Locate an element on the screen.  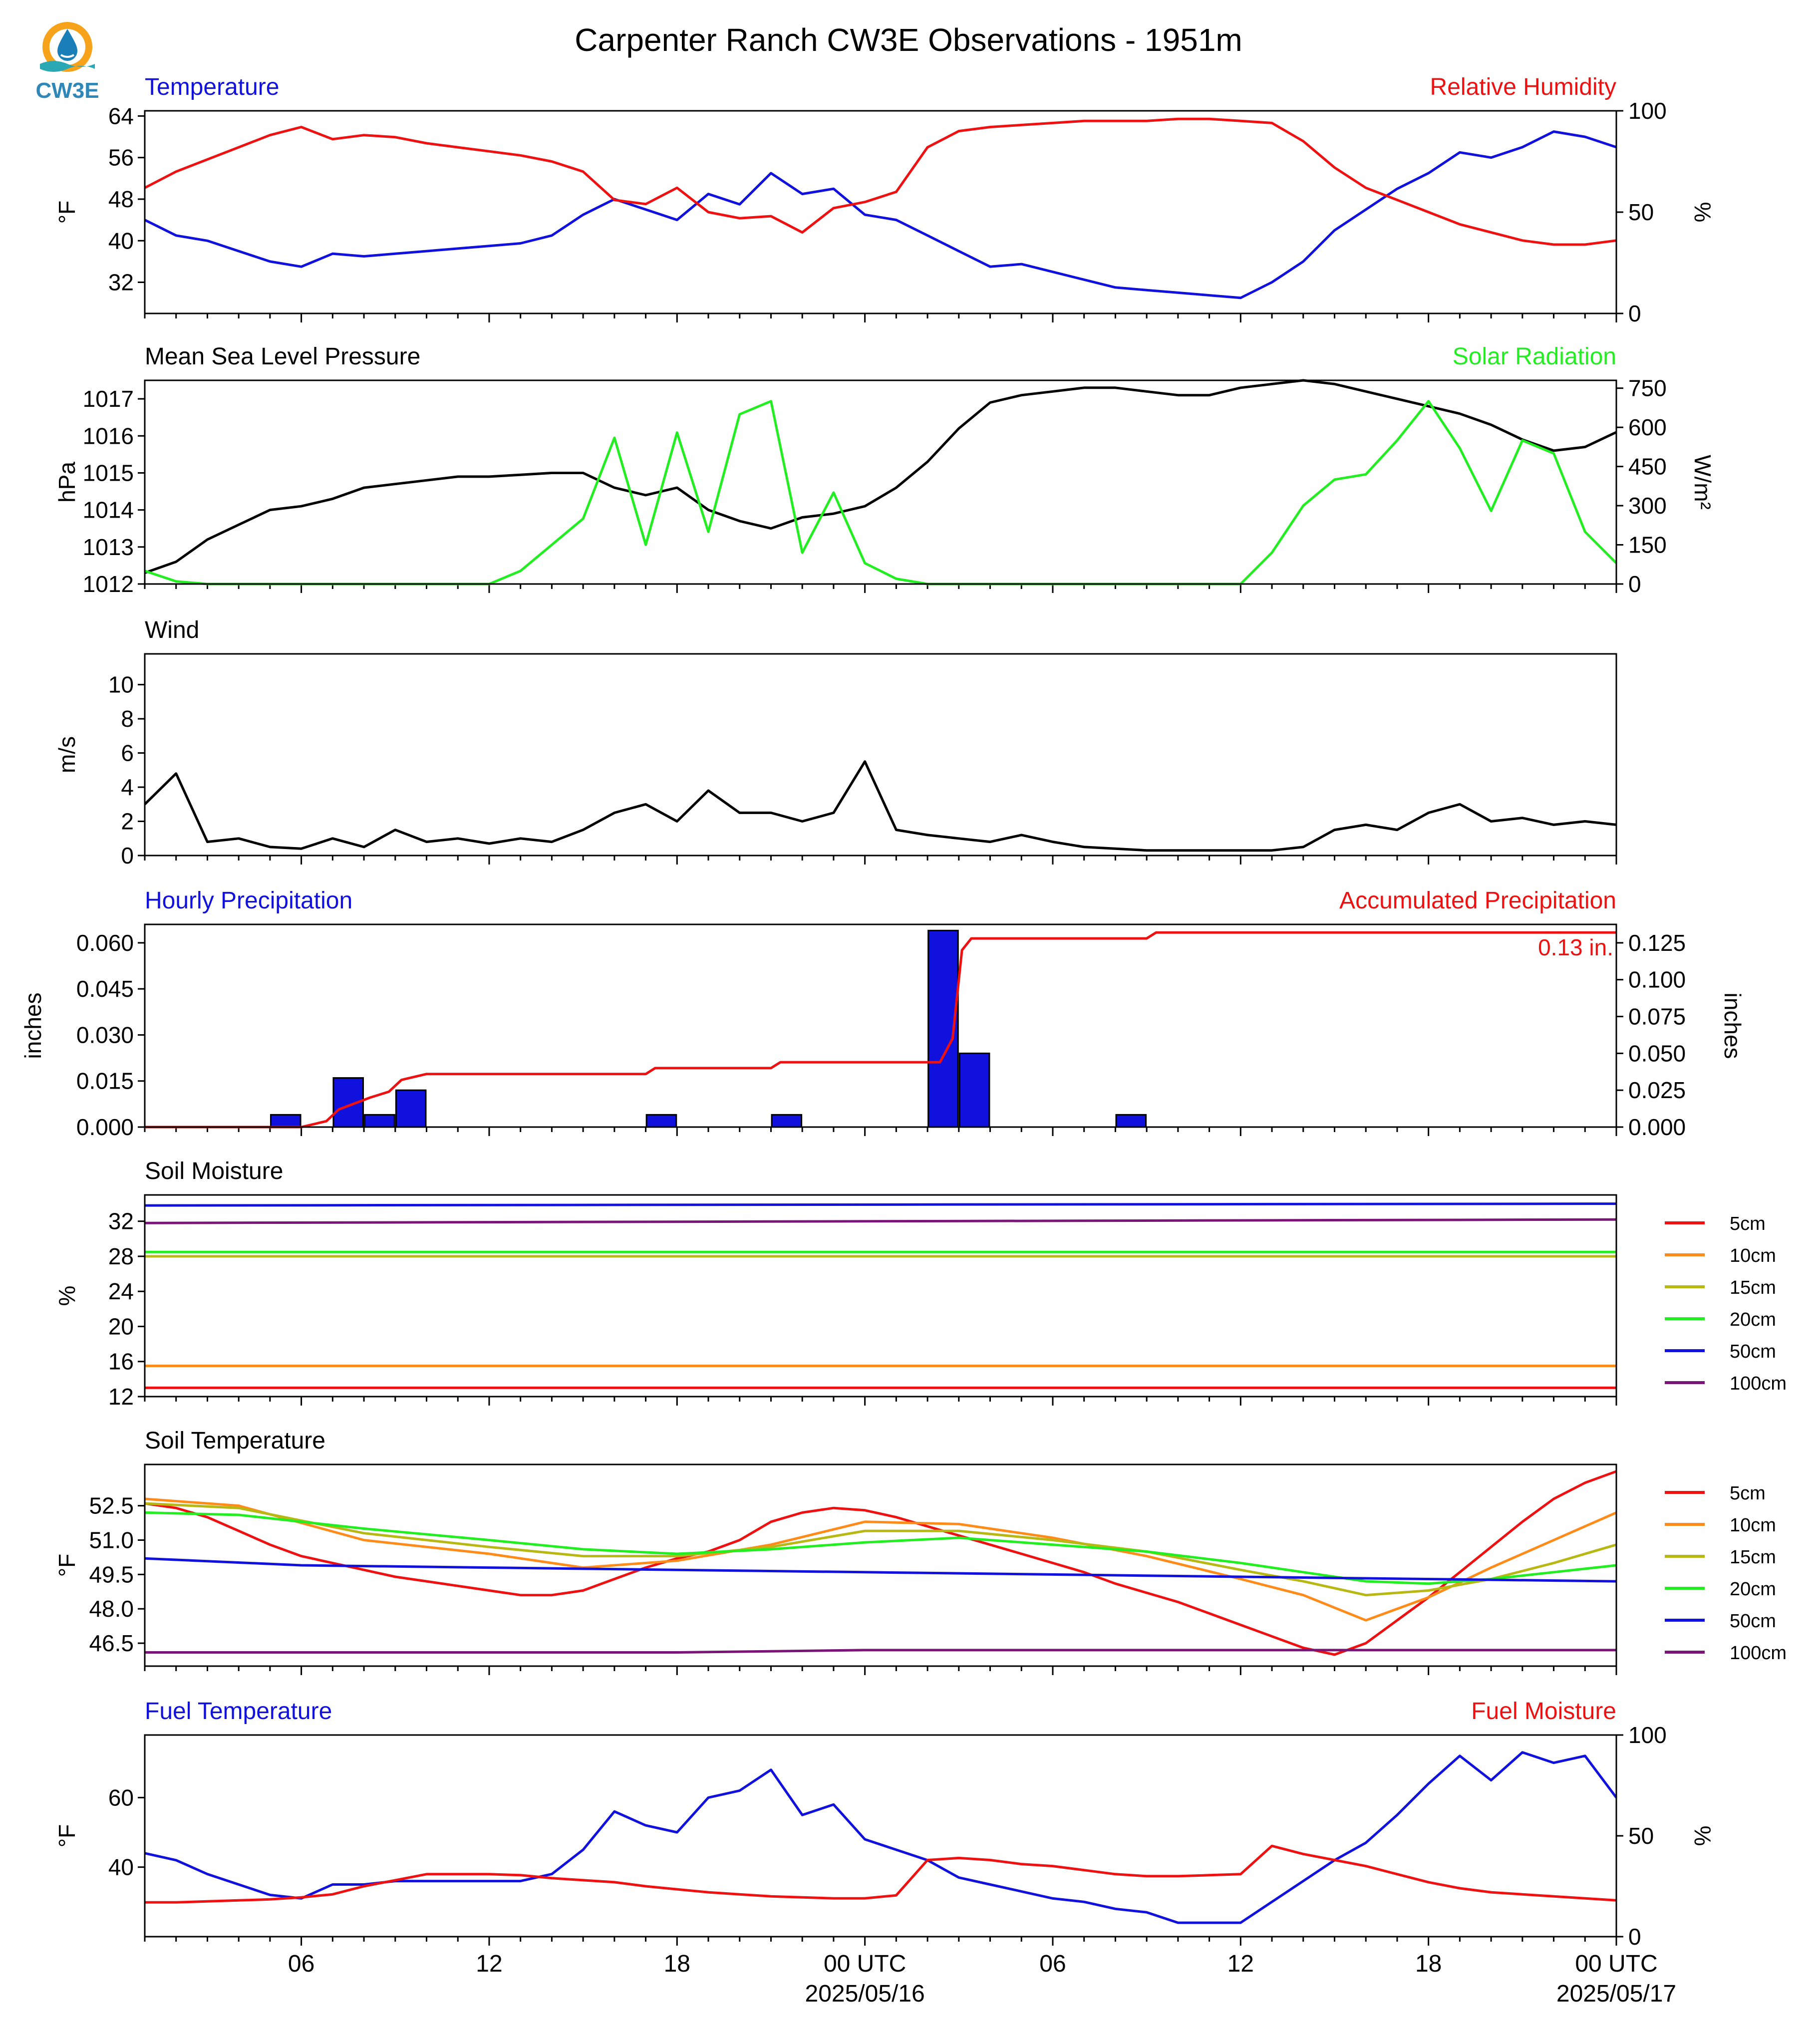
y-tick-label: 4 is located at coordinates (127, 787).